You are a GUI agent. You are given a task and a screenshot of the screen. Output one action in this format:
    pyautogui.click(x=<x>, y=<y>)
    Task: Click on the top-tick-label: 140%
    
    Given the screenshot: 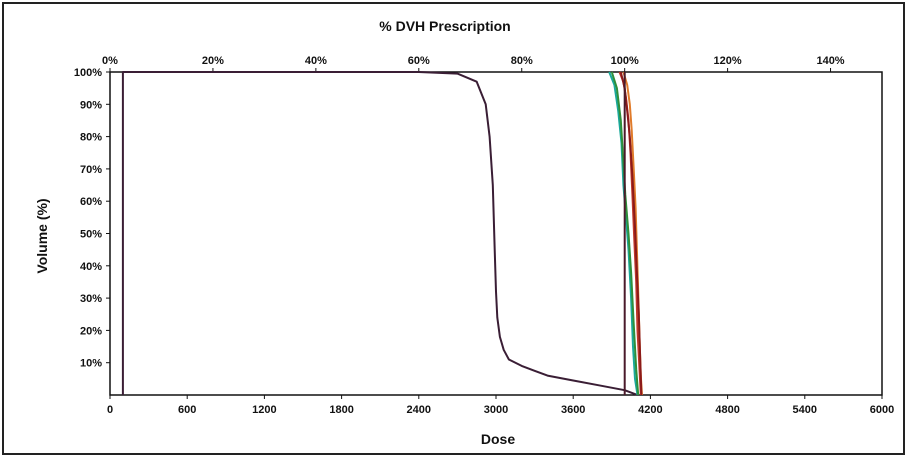 What is the action you would take?
    pyautogui.click(x=830, y=61)
    